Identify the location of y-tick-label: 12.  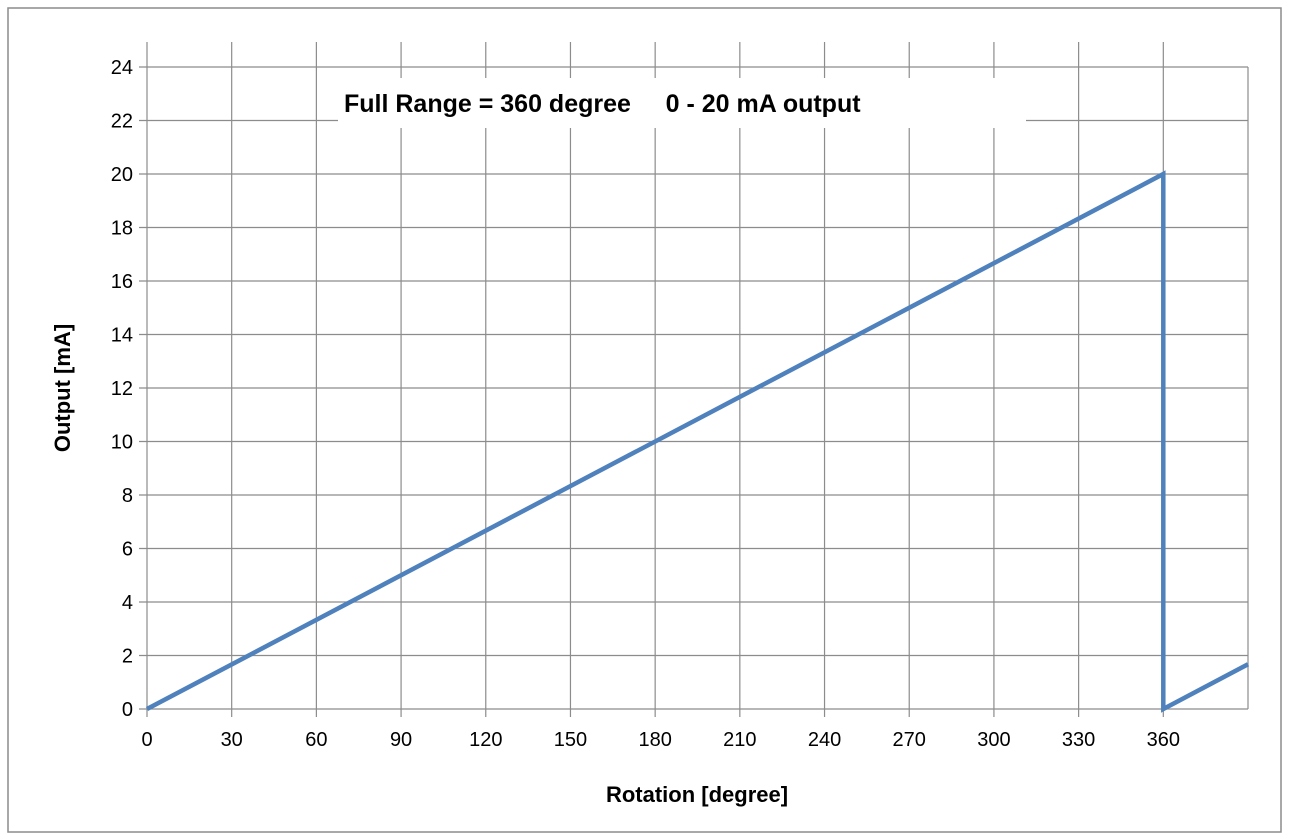
(122, 389).